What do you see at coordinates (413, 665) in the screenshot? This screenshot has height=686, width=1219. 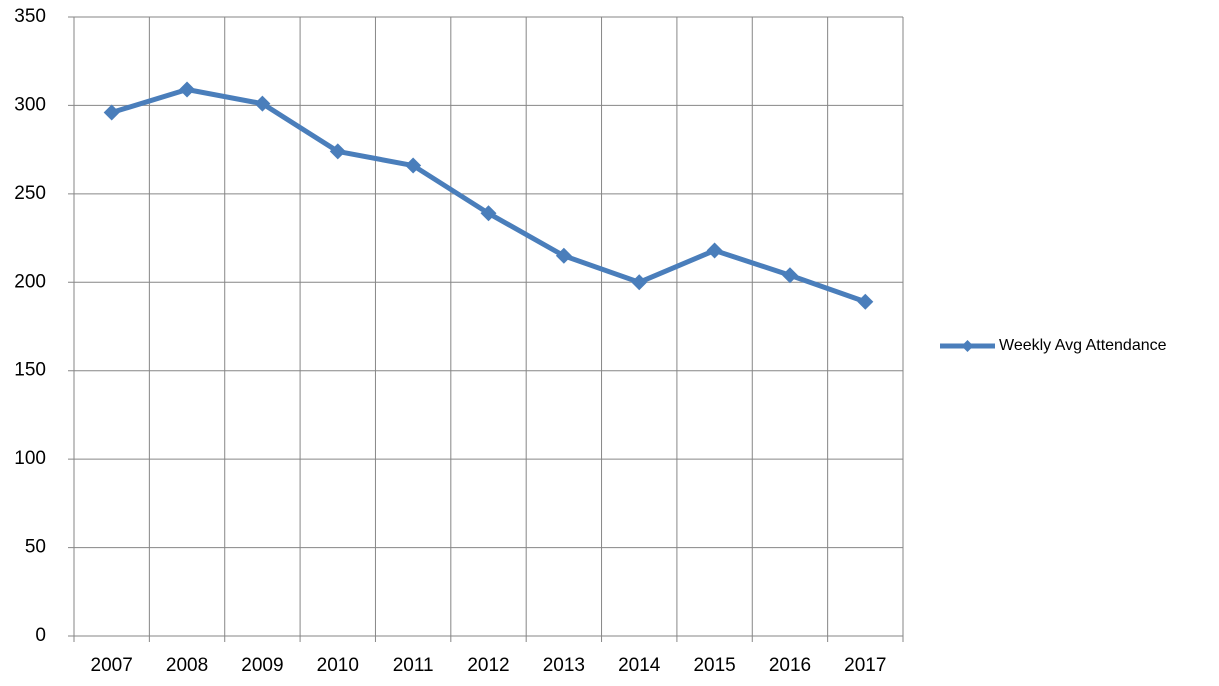 I see `x-tick-label: 2011` at bounding box center [413, 665].